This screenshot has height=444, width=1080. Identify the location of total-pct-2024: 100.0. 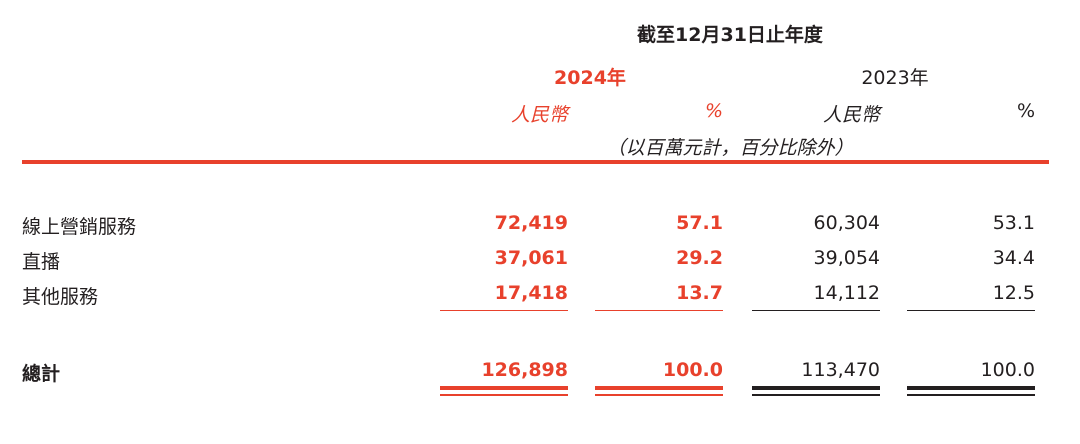
(692, 370).